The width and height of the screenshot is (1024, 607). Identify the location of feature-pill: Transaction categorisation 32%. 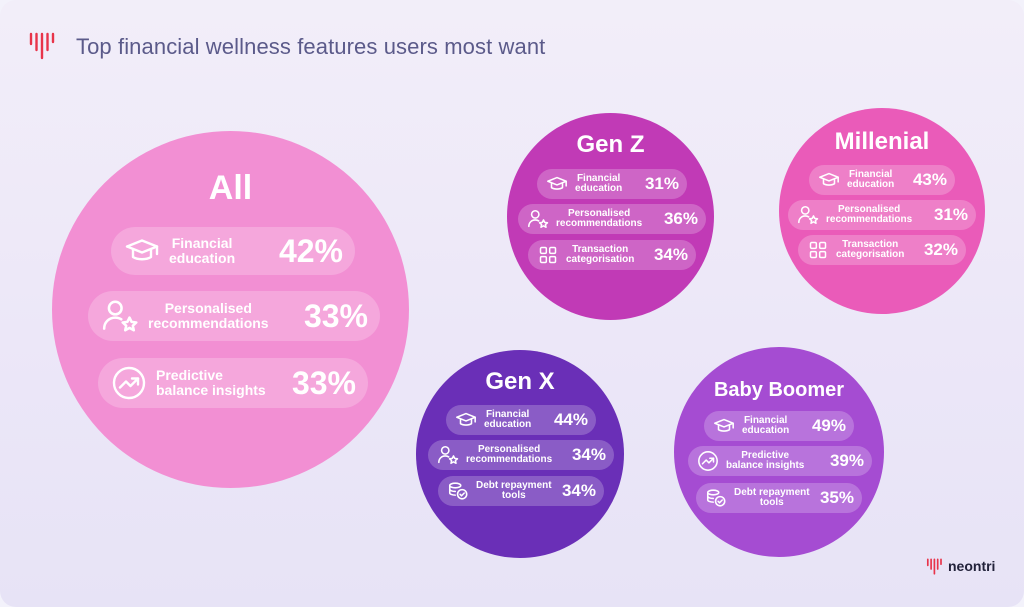
(882, 250).